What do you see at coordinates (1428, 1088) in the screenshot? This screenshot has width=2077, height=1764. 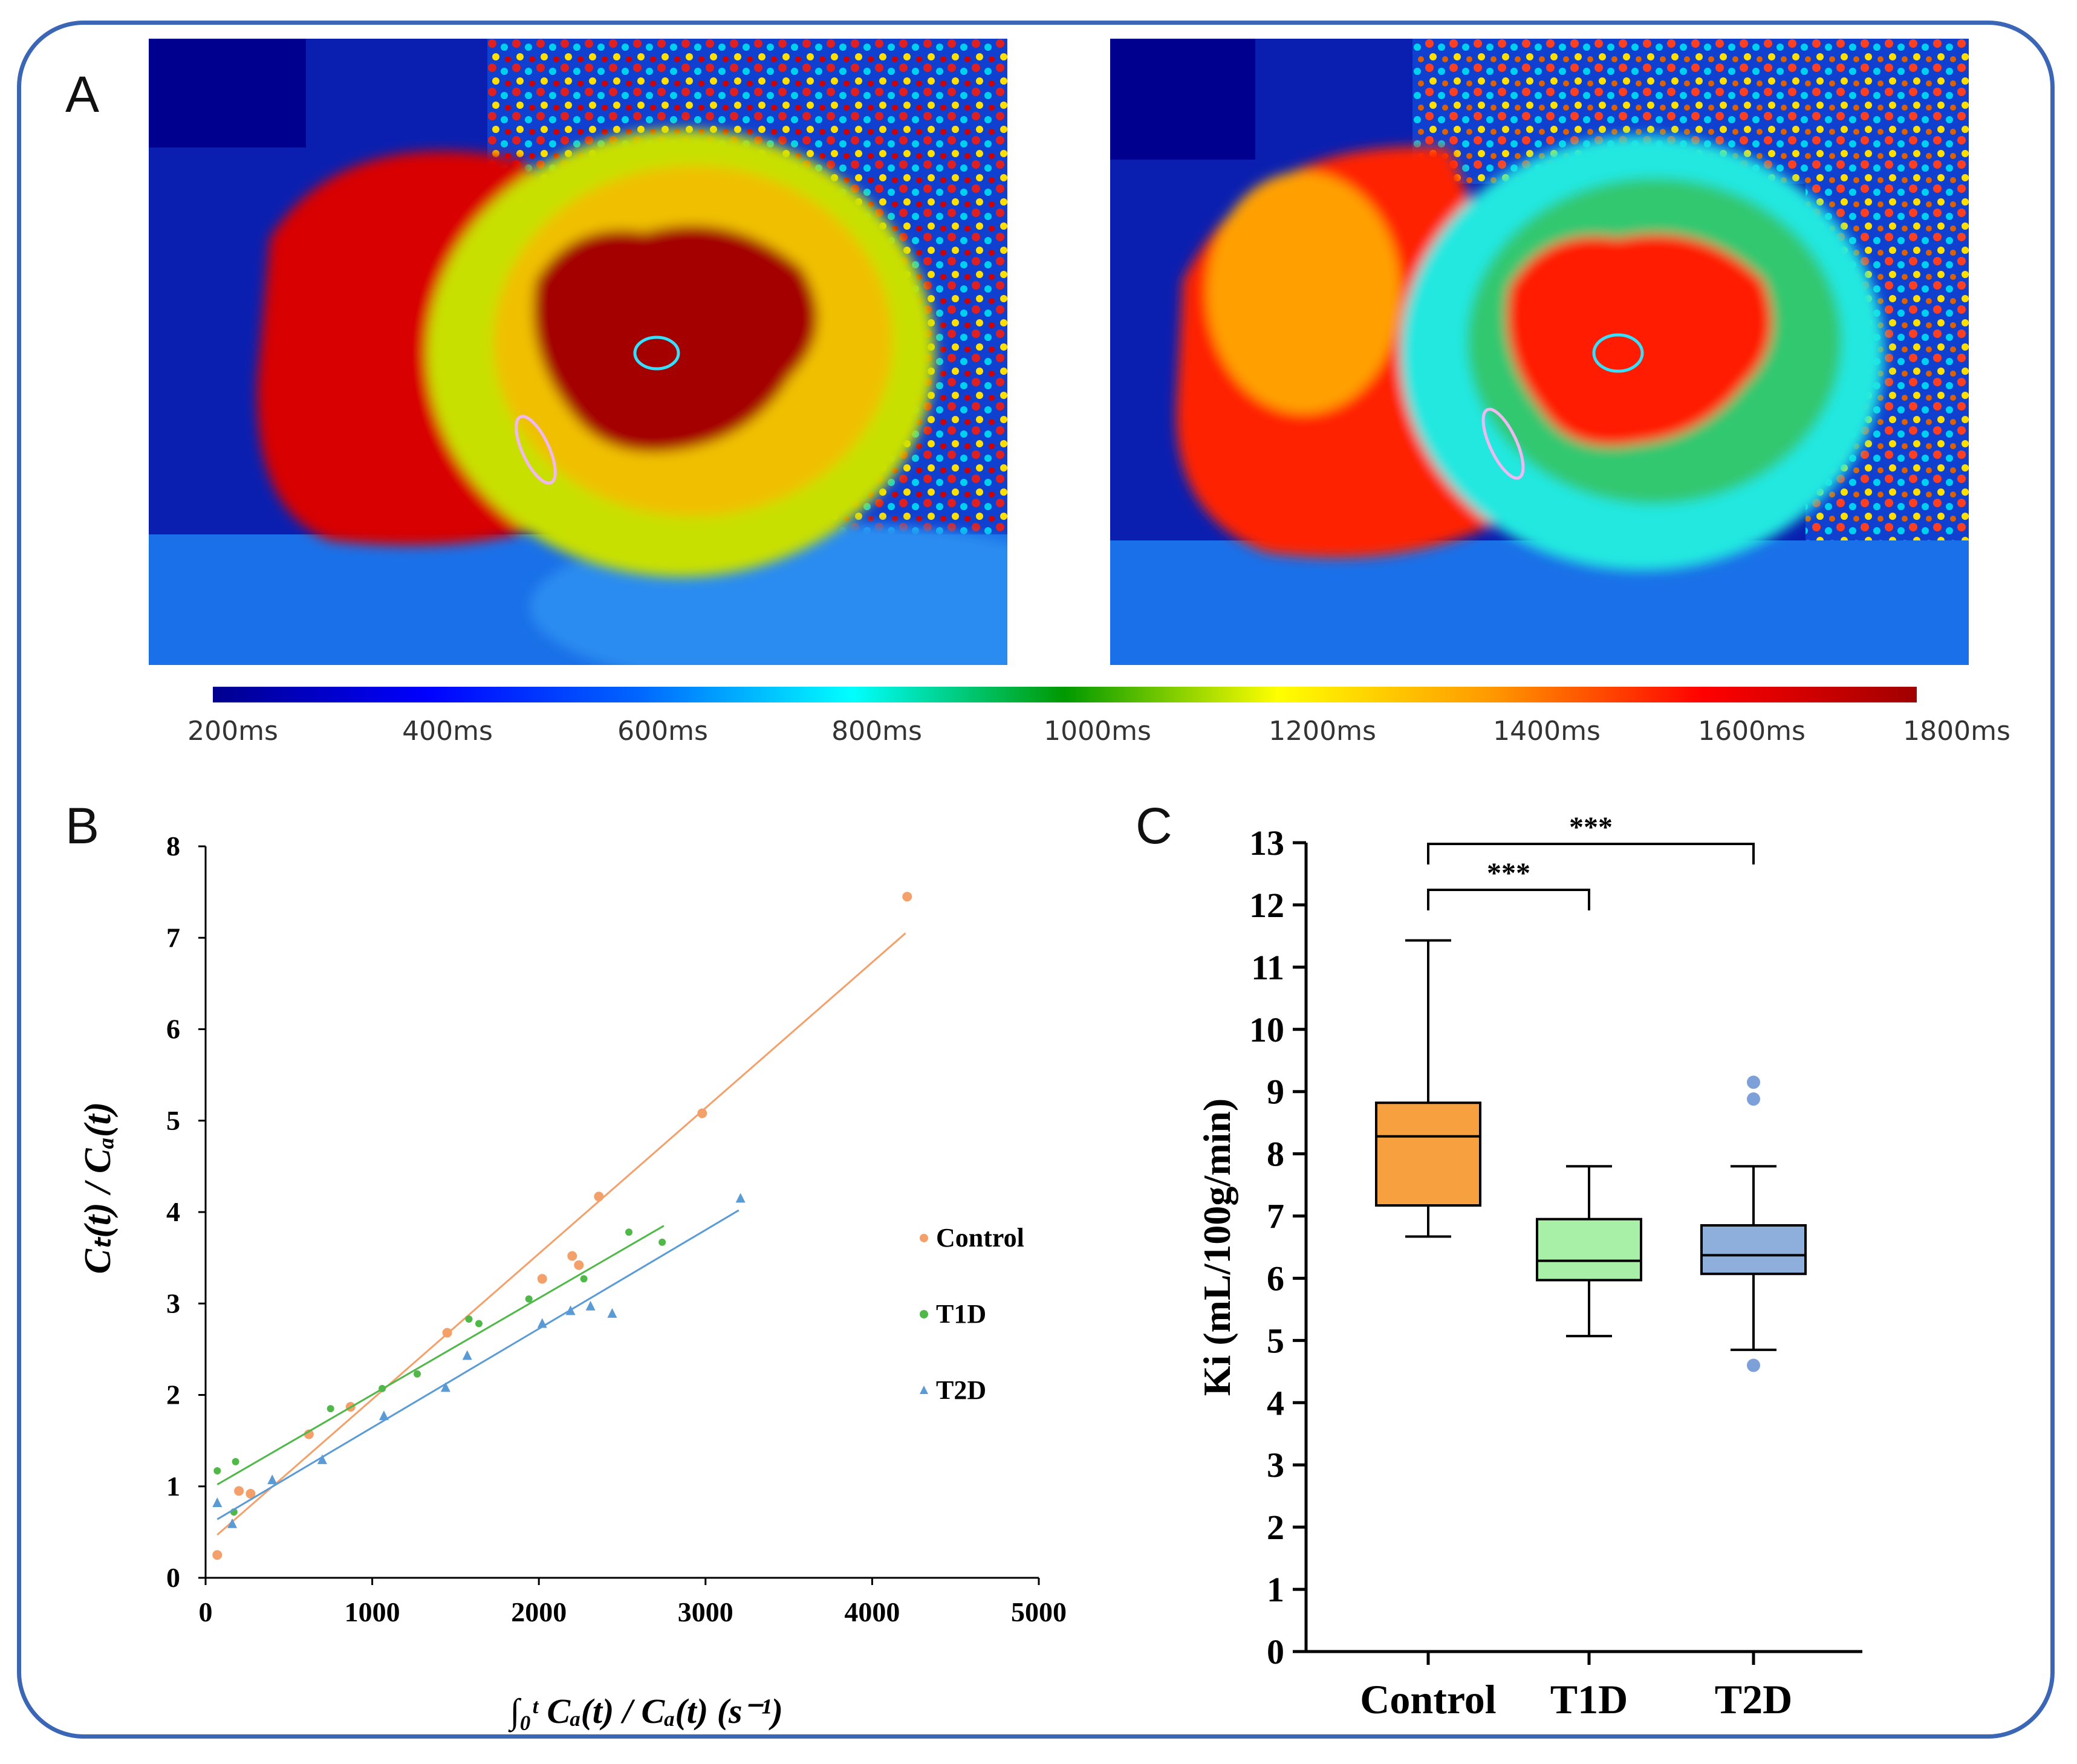 I see `box-control` at bounding box center [1428, 1088].